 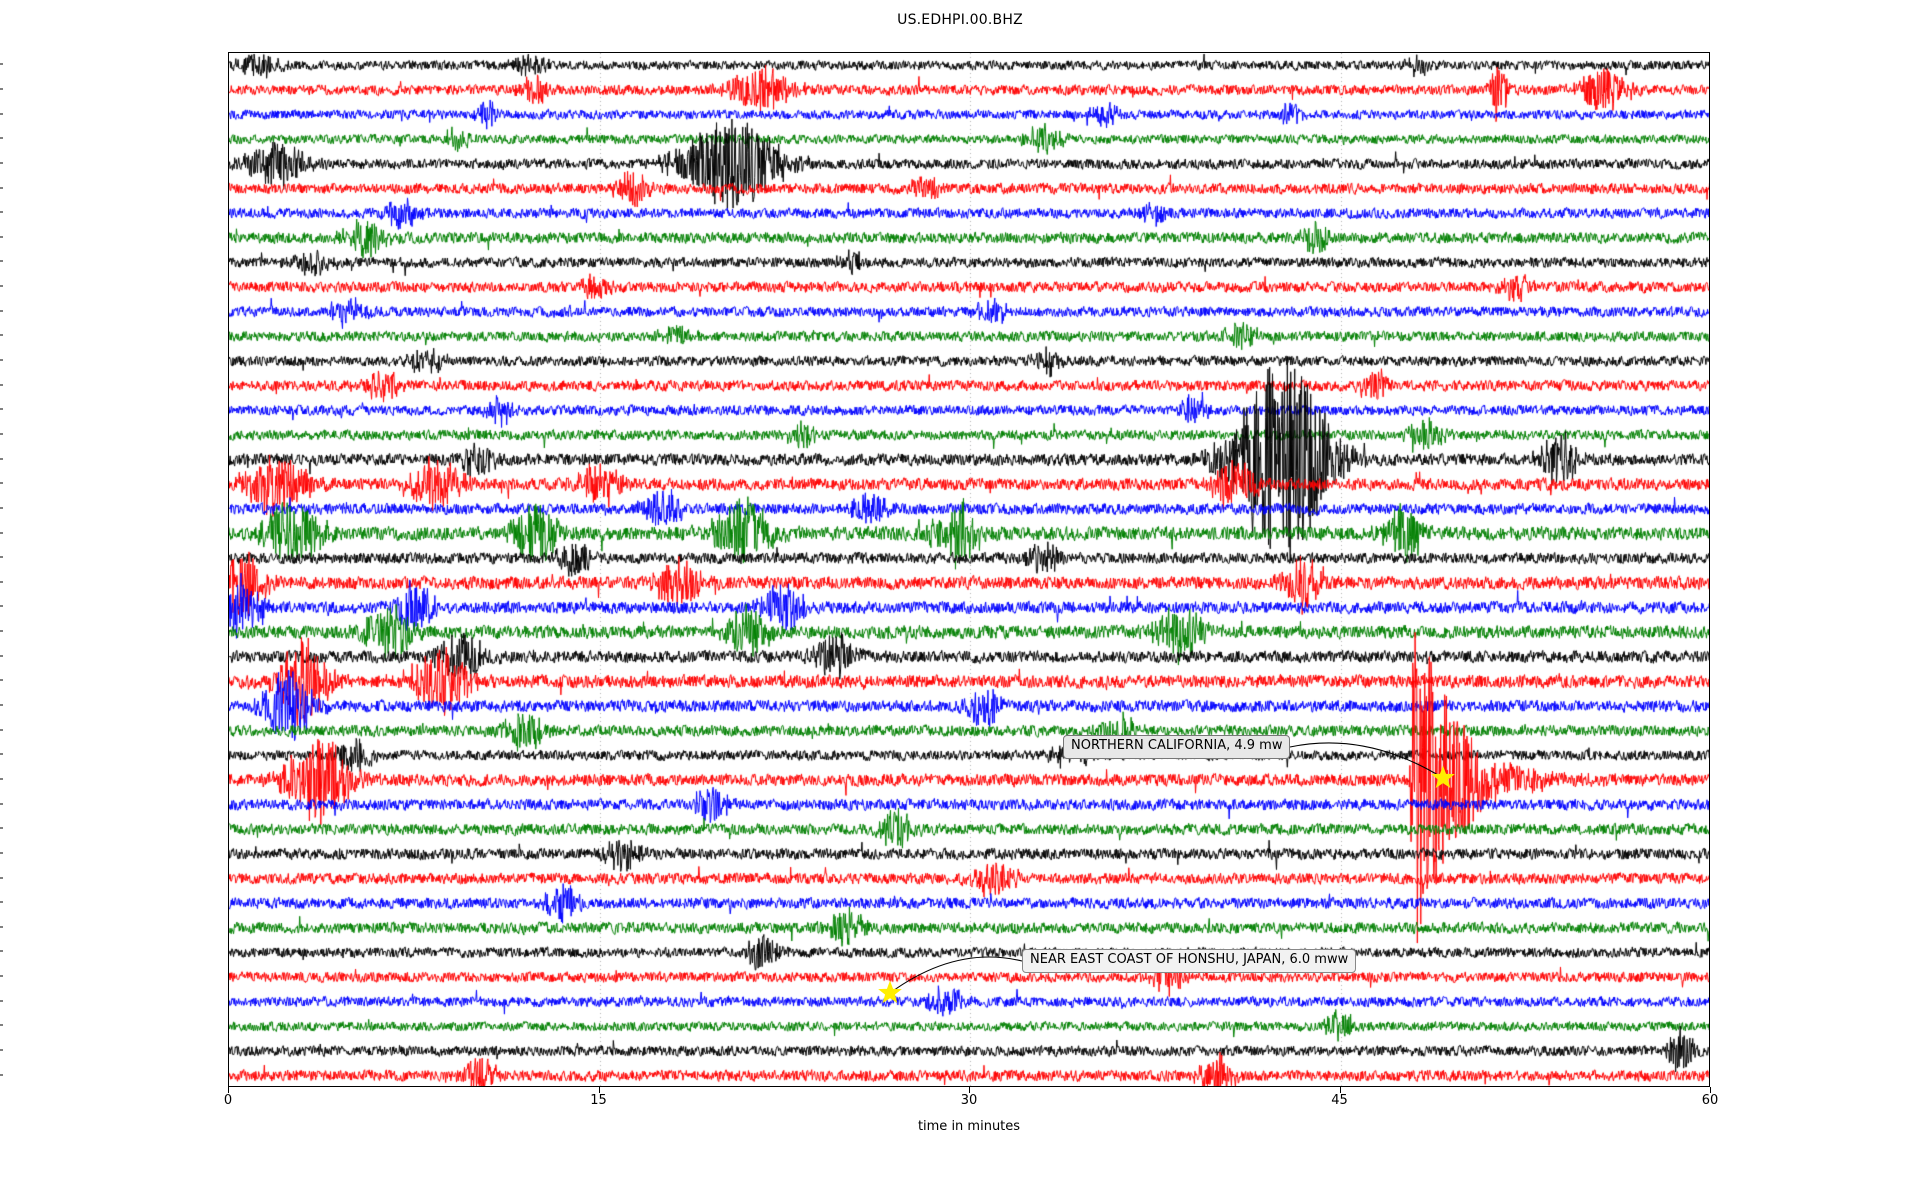 I want to click on page-title: US.EDHPI.00.BHZ, so click(x=960, y=20).